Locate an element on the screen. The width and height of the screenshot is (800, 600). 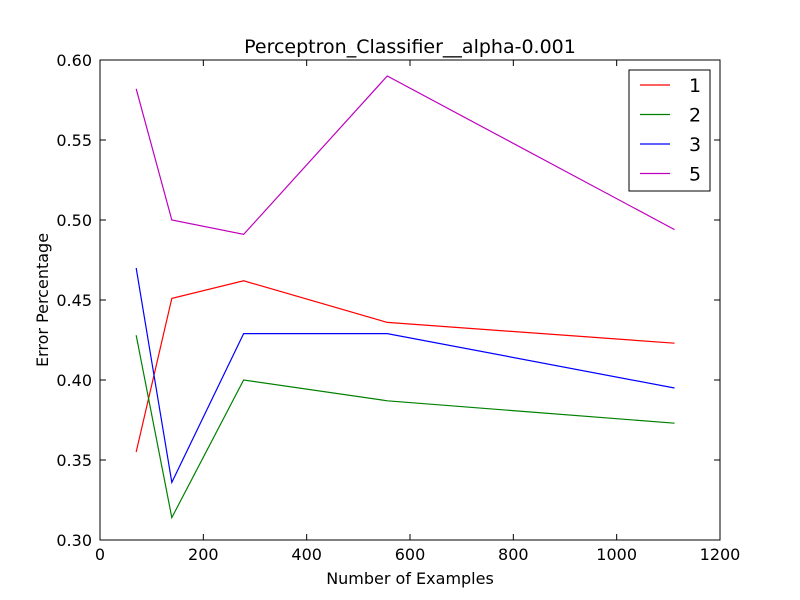
y-tick-label: 0.55 is located at coordinates (74, 140).